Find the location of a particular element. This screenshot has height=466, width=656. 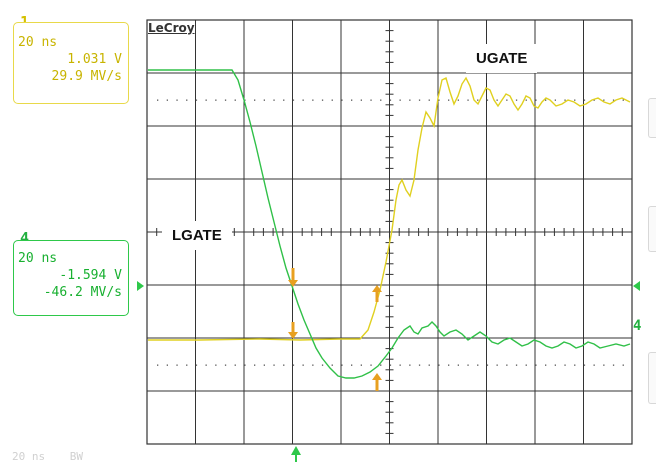

channel4-number: 4 is located at coordinates (25, 238).